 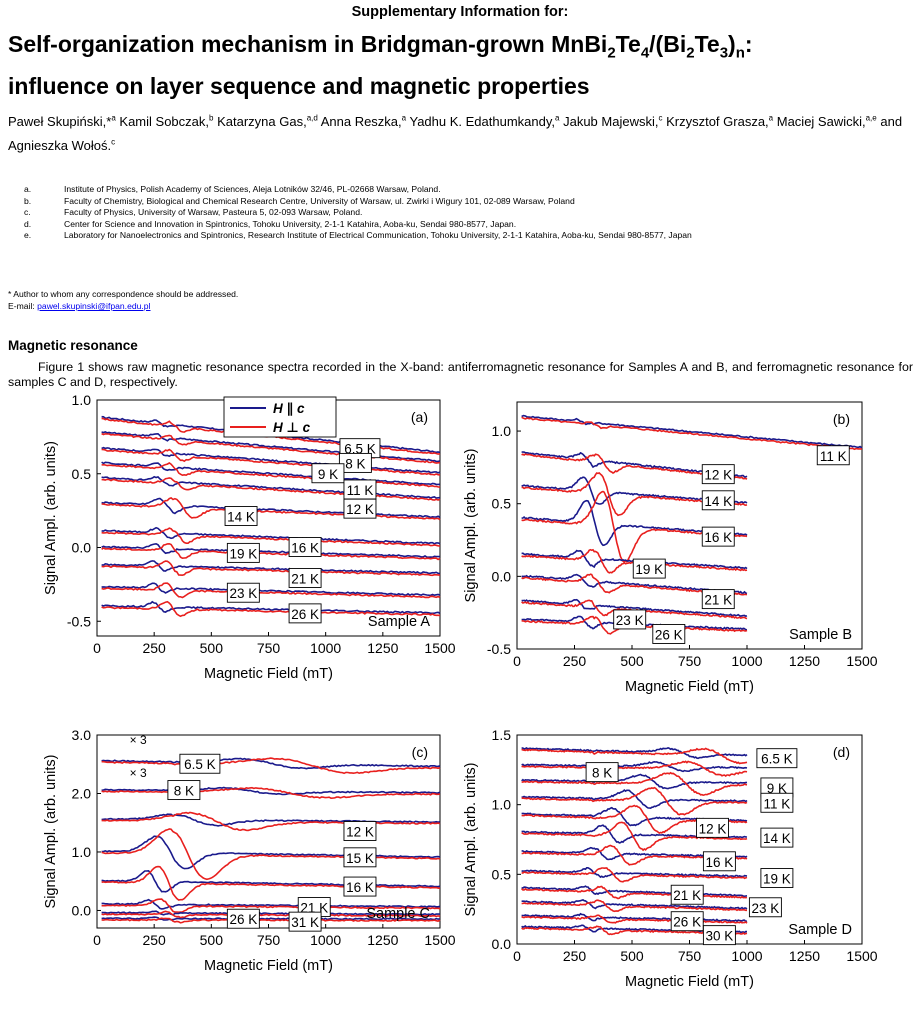 I want to click on author: Katarzyna Gas,a,d, so click(x=267, y=121).